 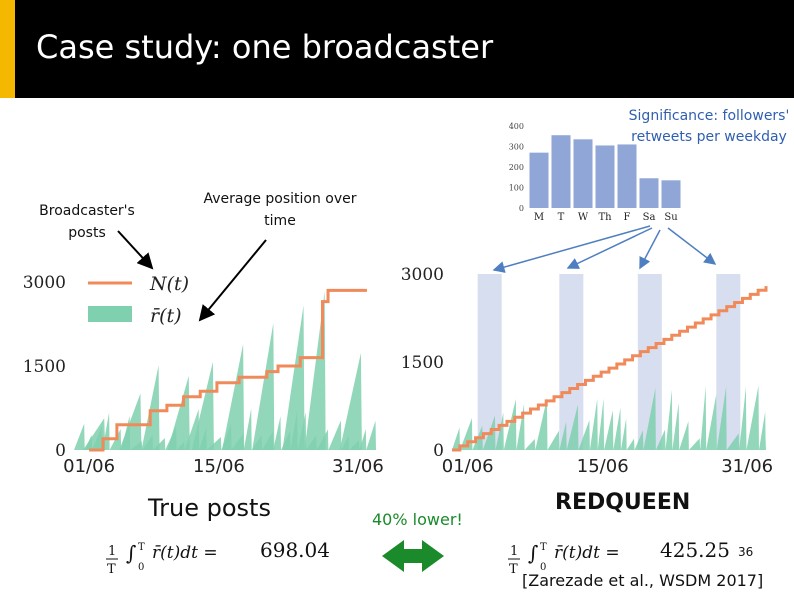 I want to click on redqueen-label: REDQUEEN, so click(x=623, y=502).